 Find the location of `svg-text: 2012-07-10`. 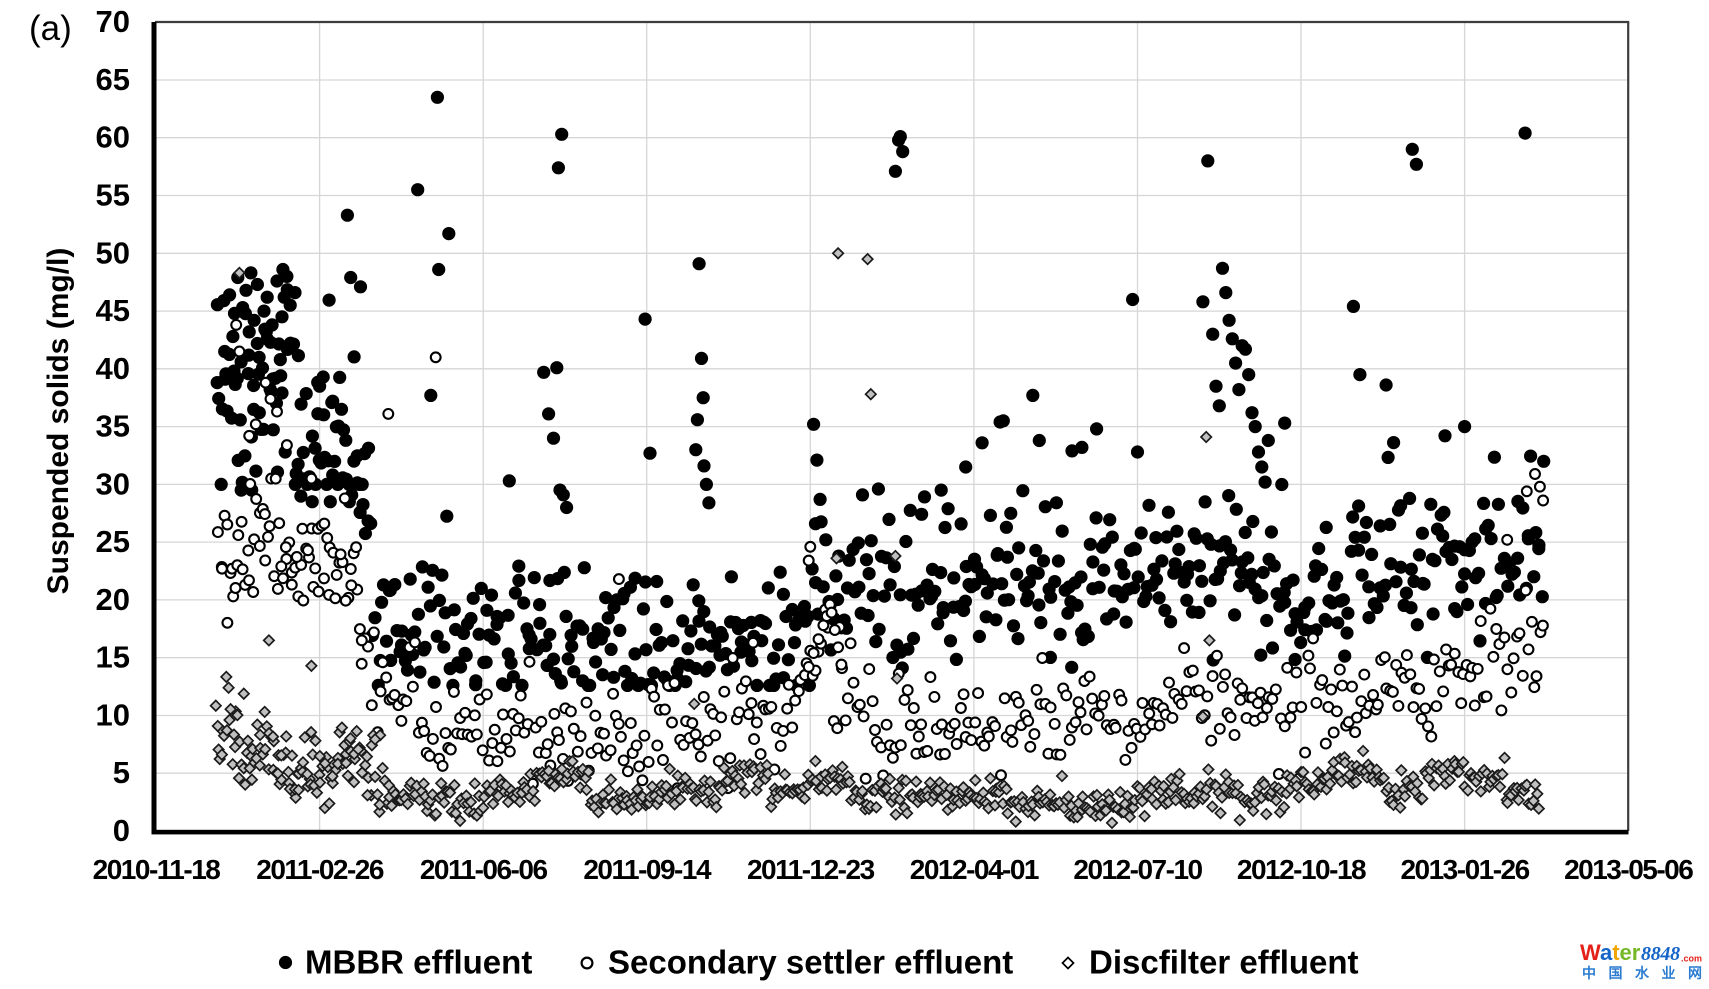

svg-text: 2012-07-10 is located at coordinates (1137, 869).